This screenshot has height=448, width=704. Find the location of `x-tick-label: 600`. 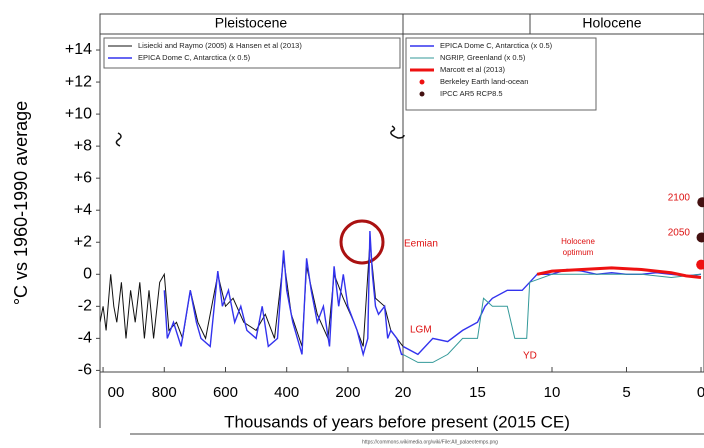

x-tick-label: 600 is located at coordinates (225, 392).